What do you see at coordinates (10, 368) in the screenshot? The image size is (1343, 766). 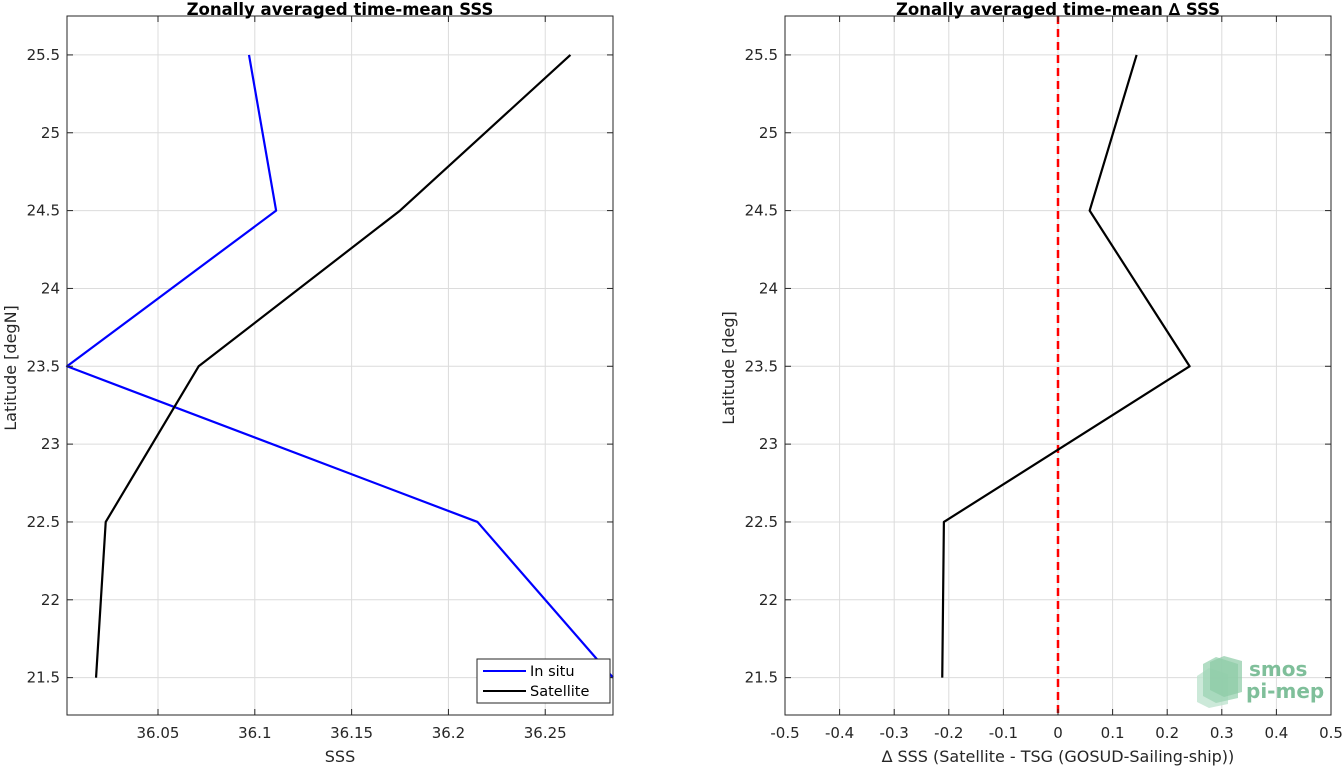 I see `left-y-axis-label: Latitude [degN]` at bounding box center [10, 368].